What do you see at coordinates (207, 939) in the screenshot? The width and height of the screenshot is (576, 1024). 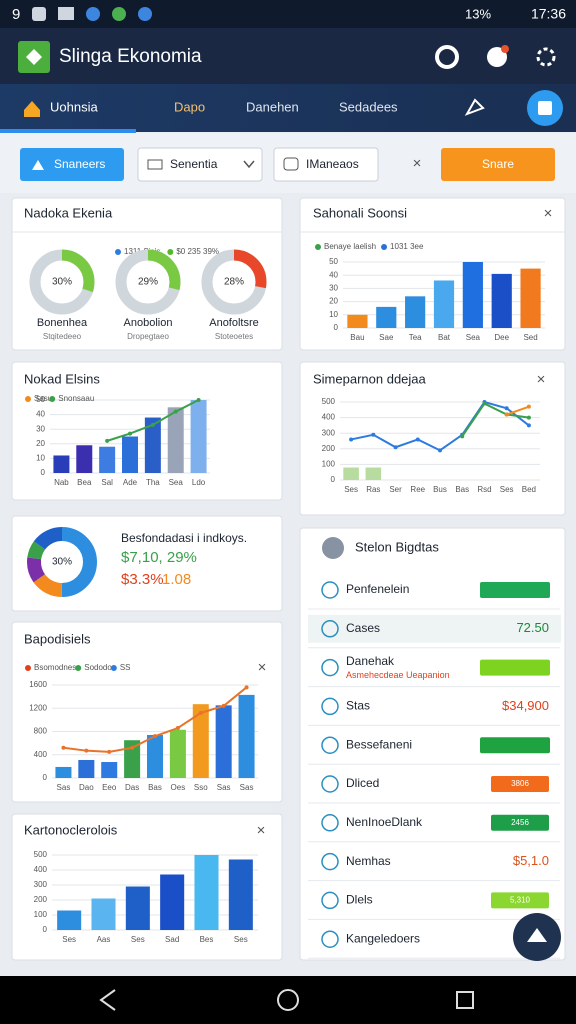 I see `x-tick-label: Bes` at bounding box center [207, 939].